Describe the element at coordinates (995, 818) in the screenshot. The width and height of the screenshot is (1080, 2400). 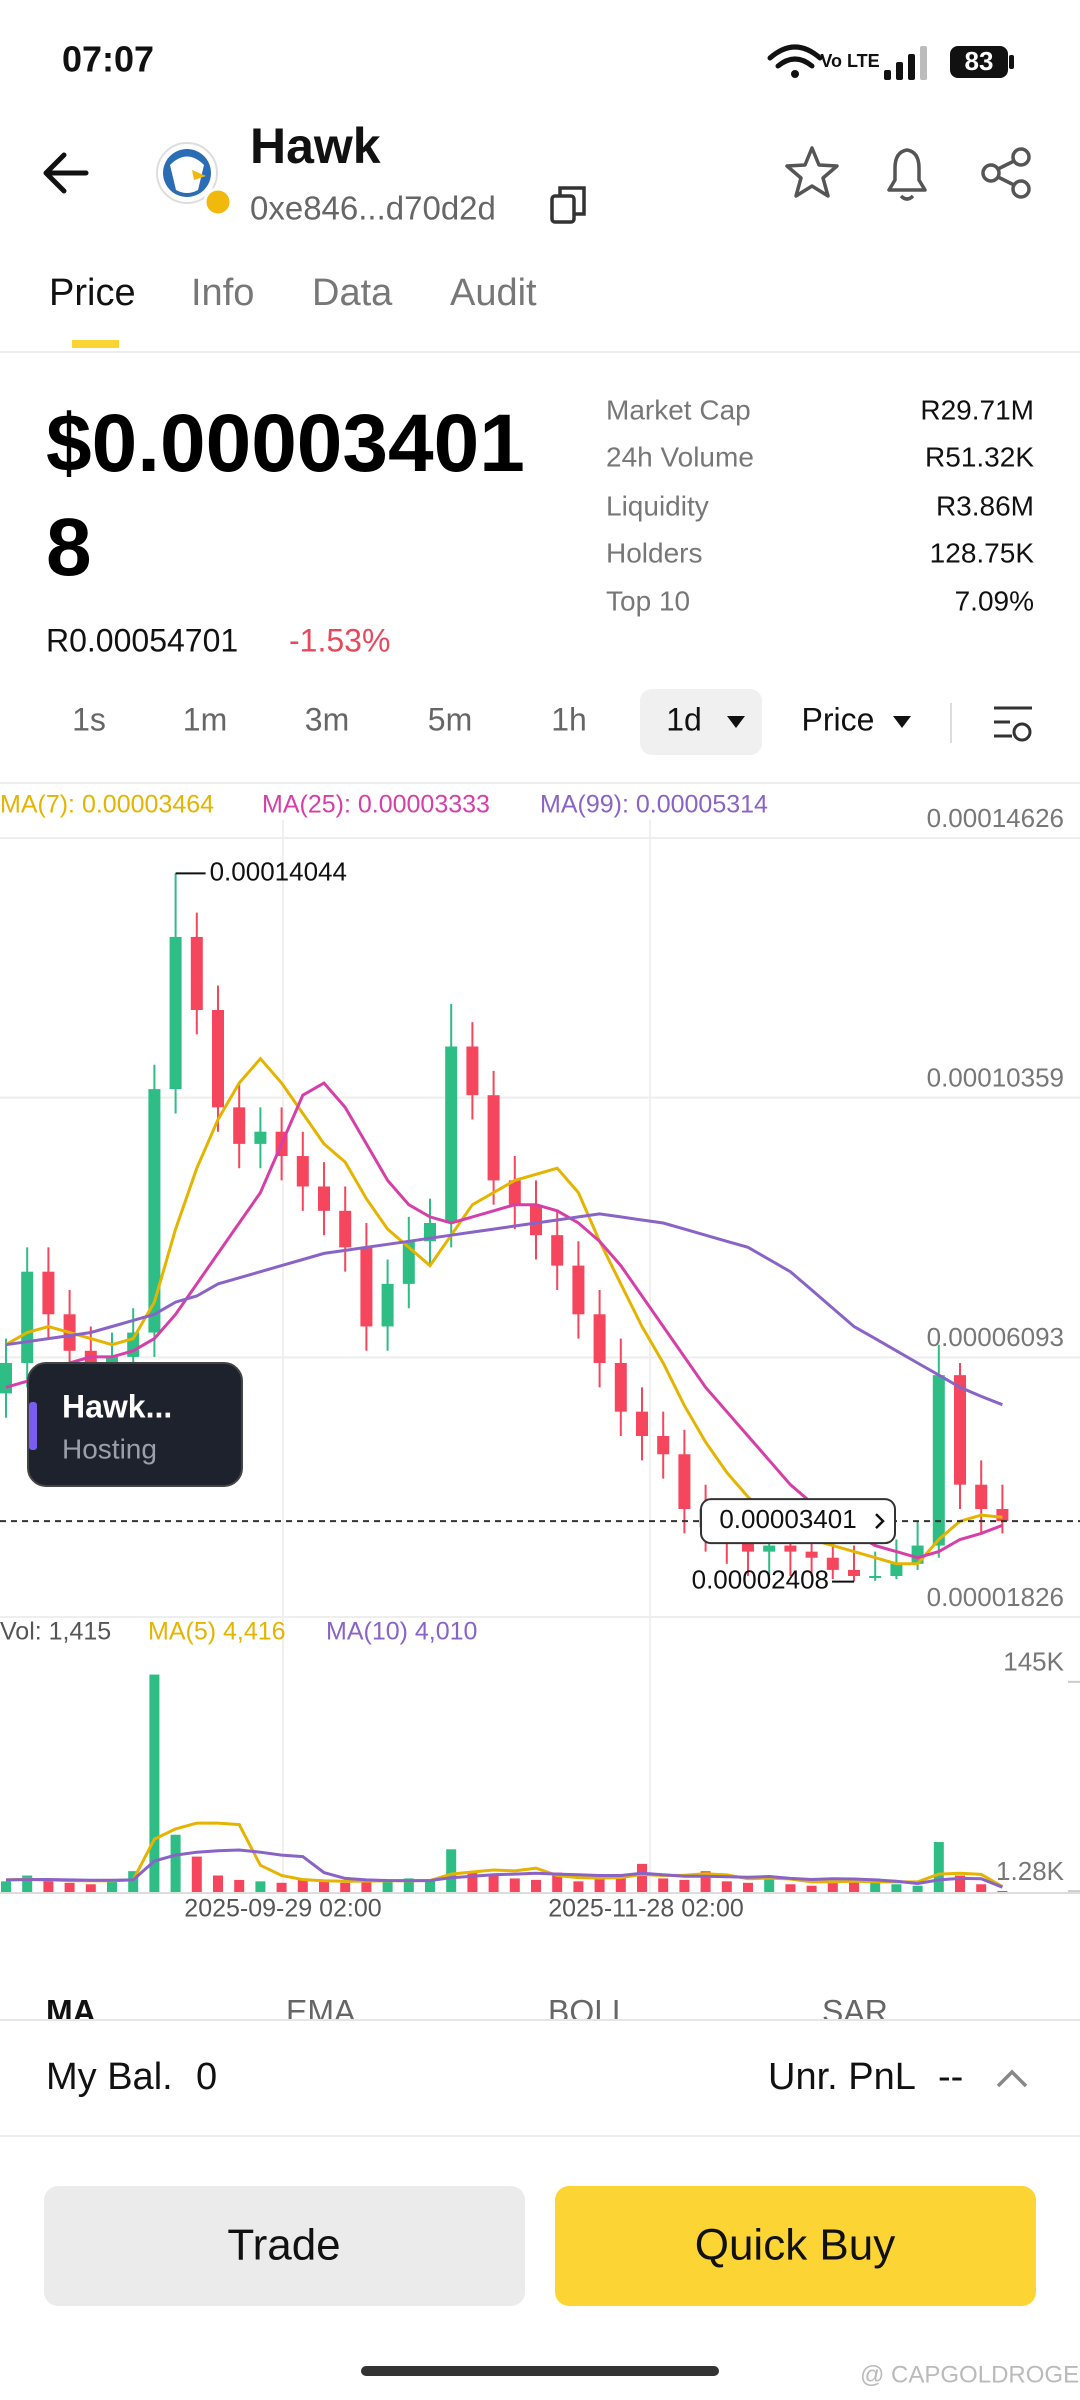
I see `y-tick-label: 0.00014626` at that location.